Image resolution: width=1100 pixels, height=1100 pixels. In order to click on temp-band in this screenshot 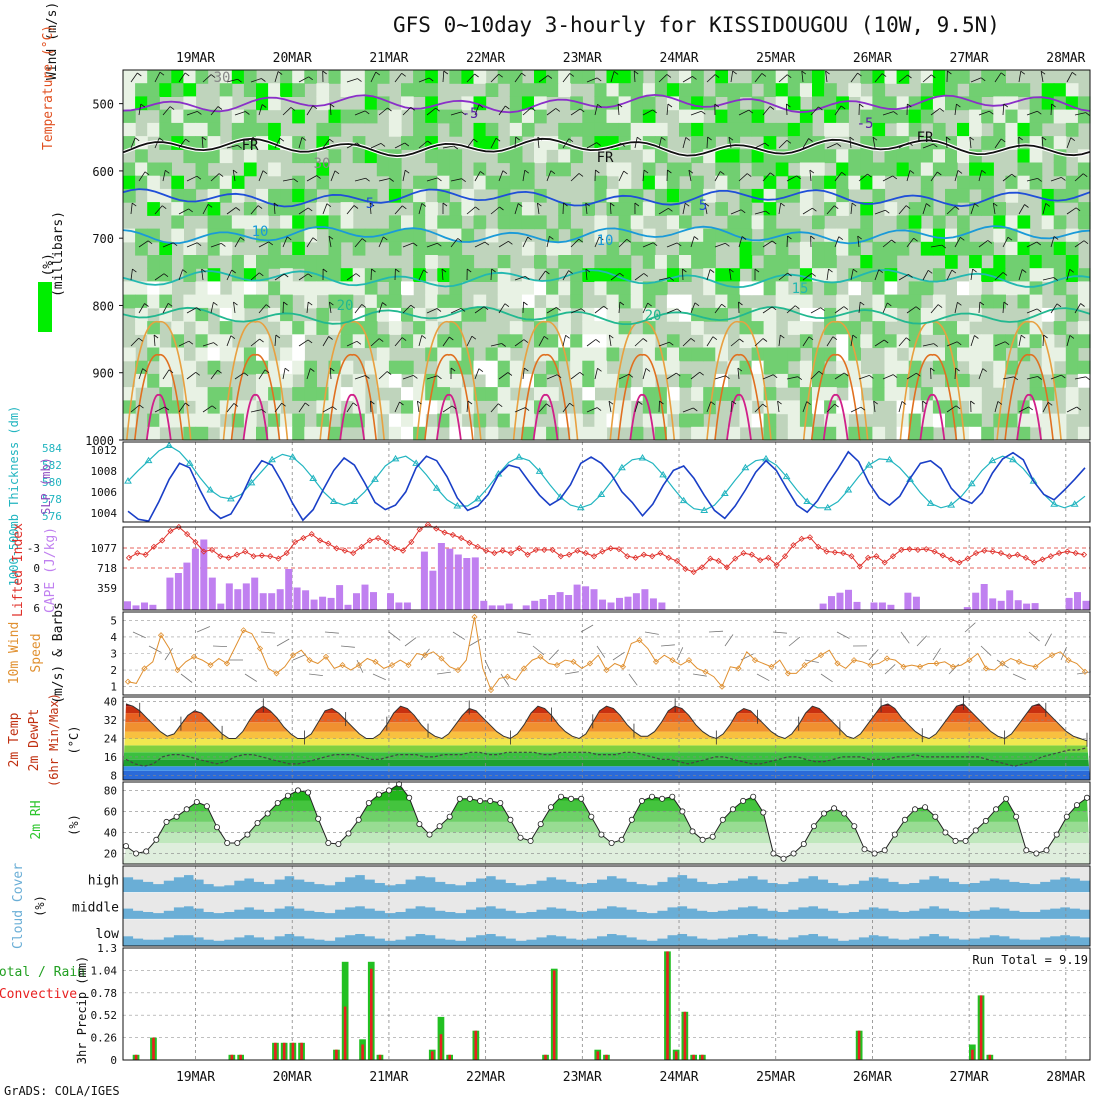, I will do `click(606, 727)`.